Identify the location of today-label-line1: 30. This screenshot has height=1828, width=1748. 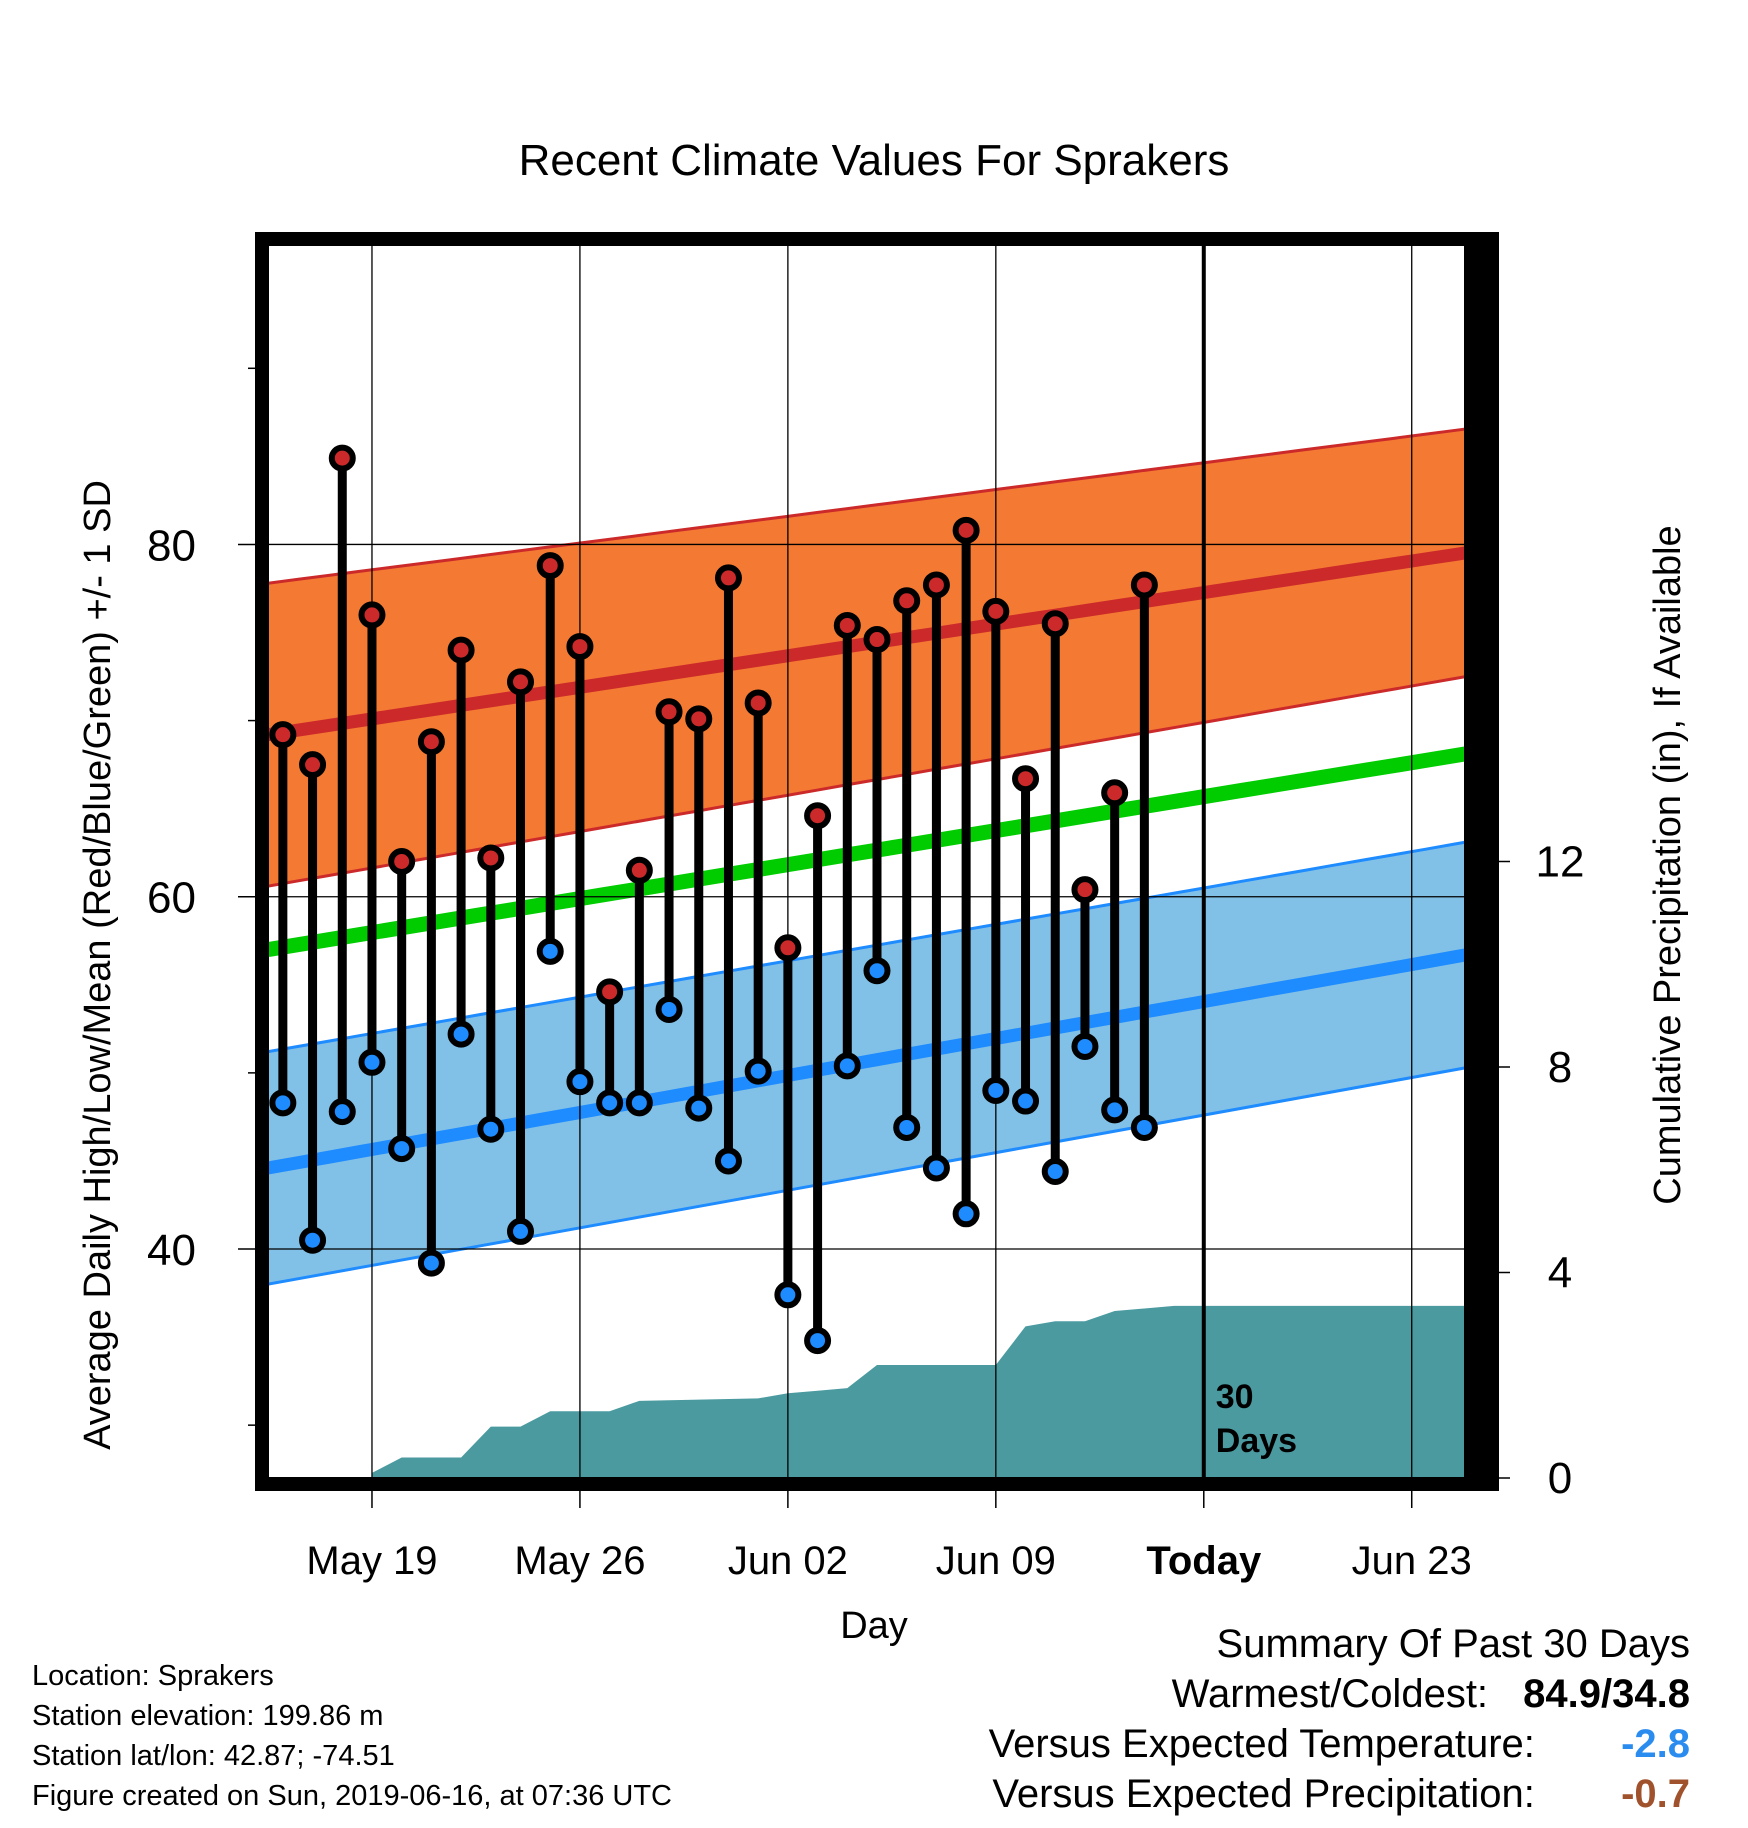
(1235, 1397).